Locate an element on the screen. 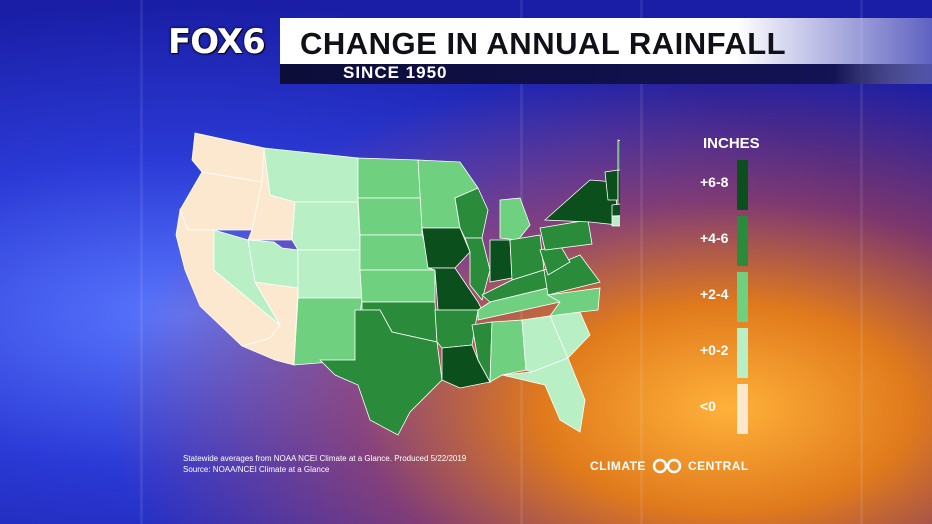 The width and height of the screenshot is (932, 524). state-AL is located at coordinates (508, 351).